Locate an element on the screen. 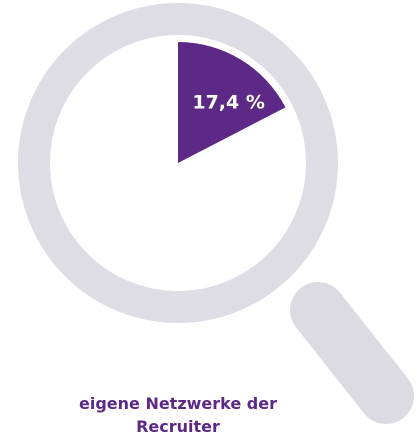 The width and height of the screenshot is (420, 443). pie: 17,4 % is located at coordinates (232, 102).